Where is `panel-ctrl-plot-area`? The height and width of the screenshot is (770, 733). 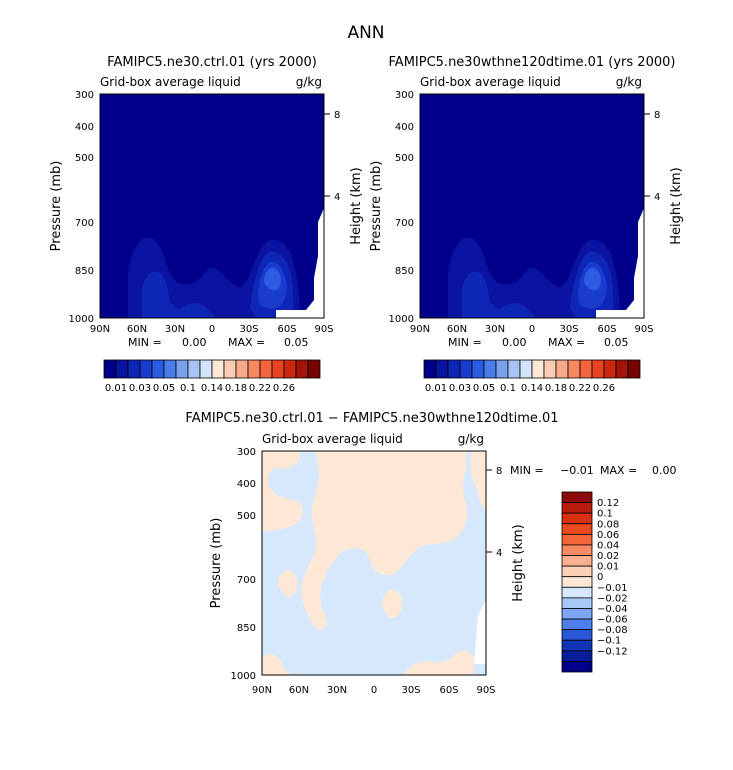 panel-ctrl-plot-area is located at coordinates (212, 206).